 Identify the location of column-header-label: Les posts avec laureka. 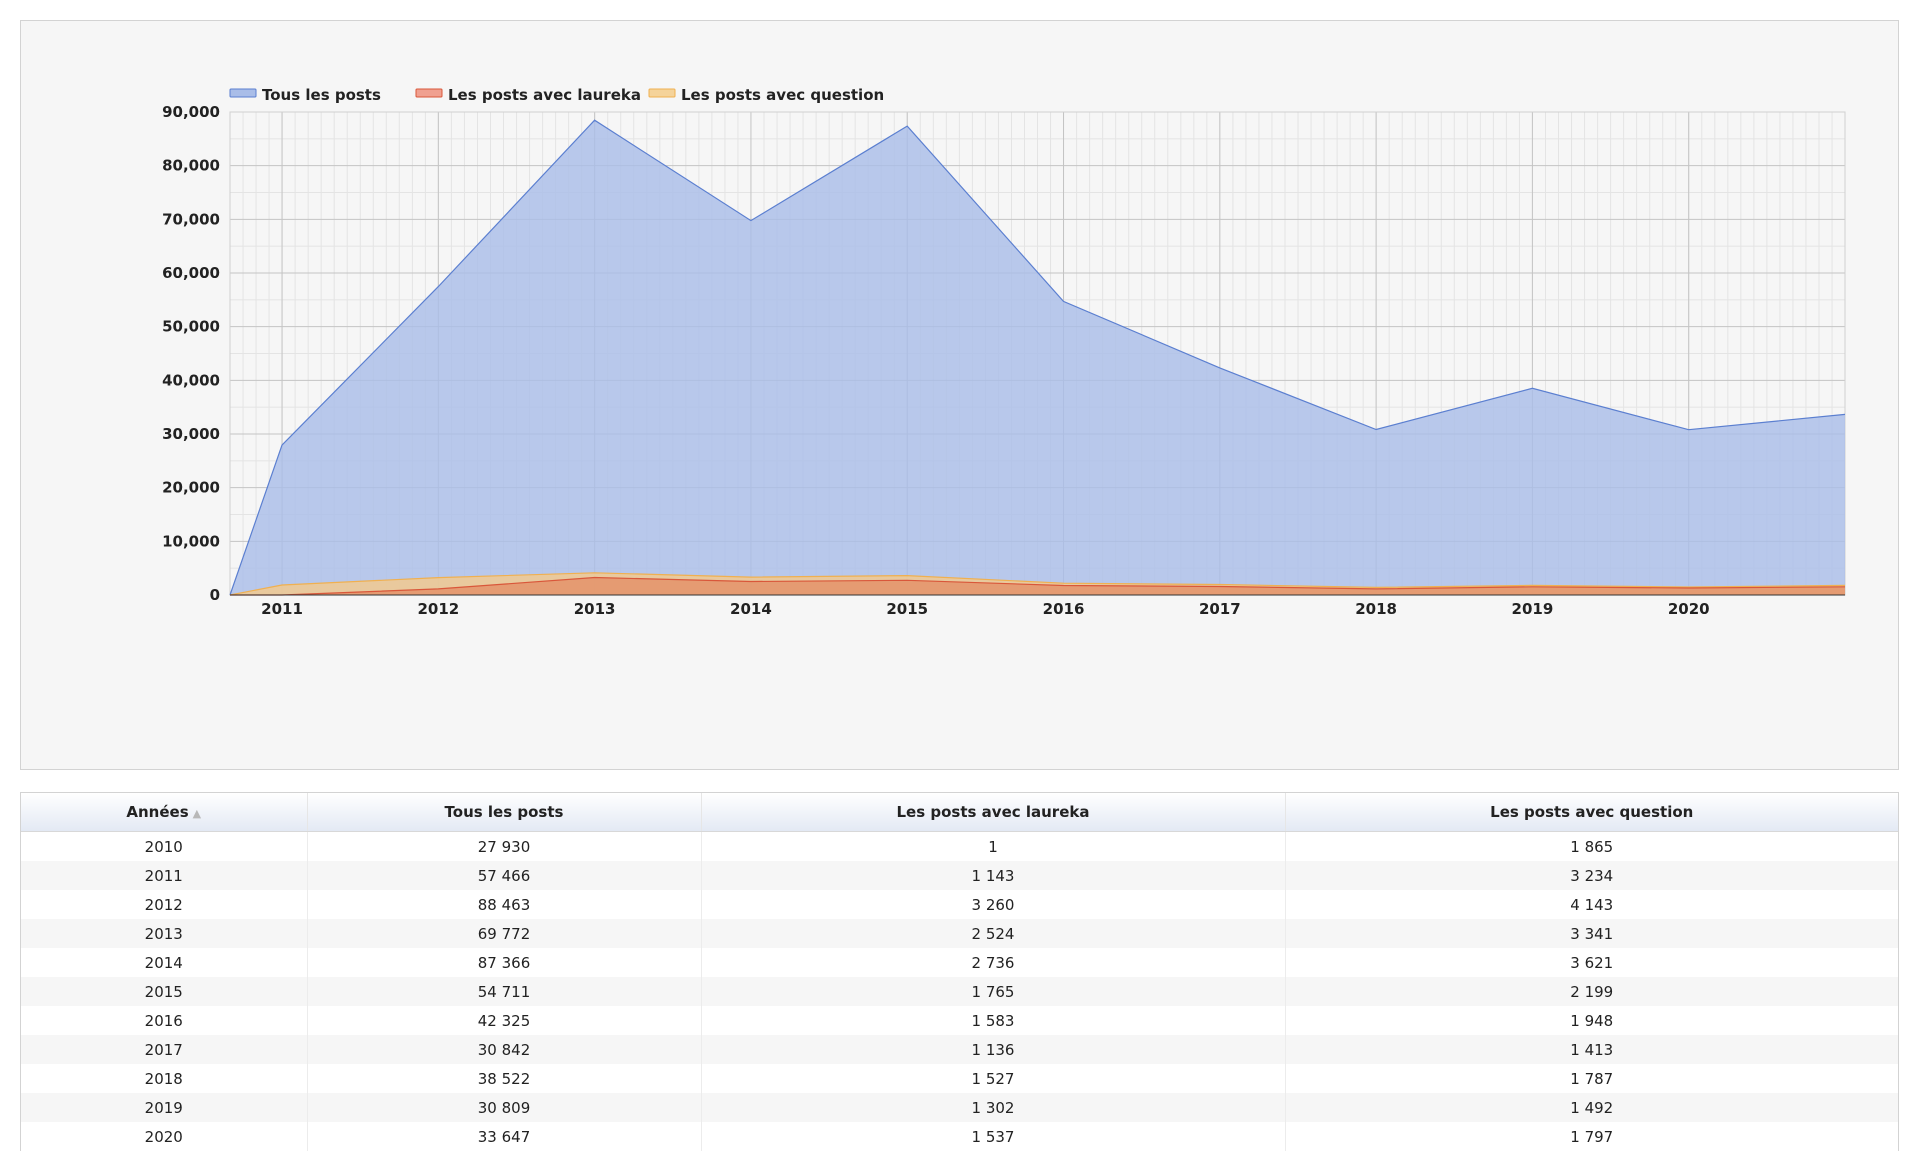
(993, 812).